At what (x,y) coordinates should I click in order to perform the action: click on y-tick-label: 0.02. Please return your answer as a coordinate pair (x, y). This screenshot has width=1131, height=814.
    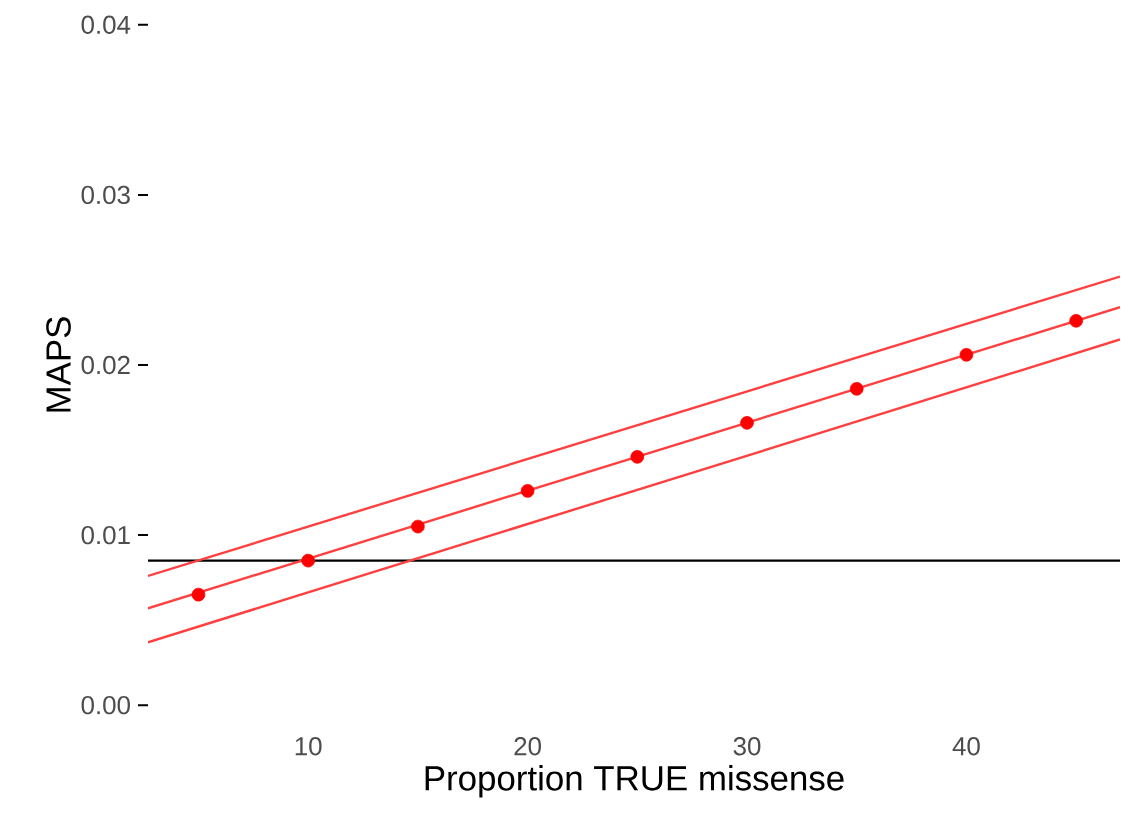
    Looking at the image, I should click on (105, 365).